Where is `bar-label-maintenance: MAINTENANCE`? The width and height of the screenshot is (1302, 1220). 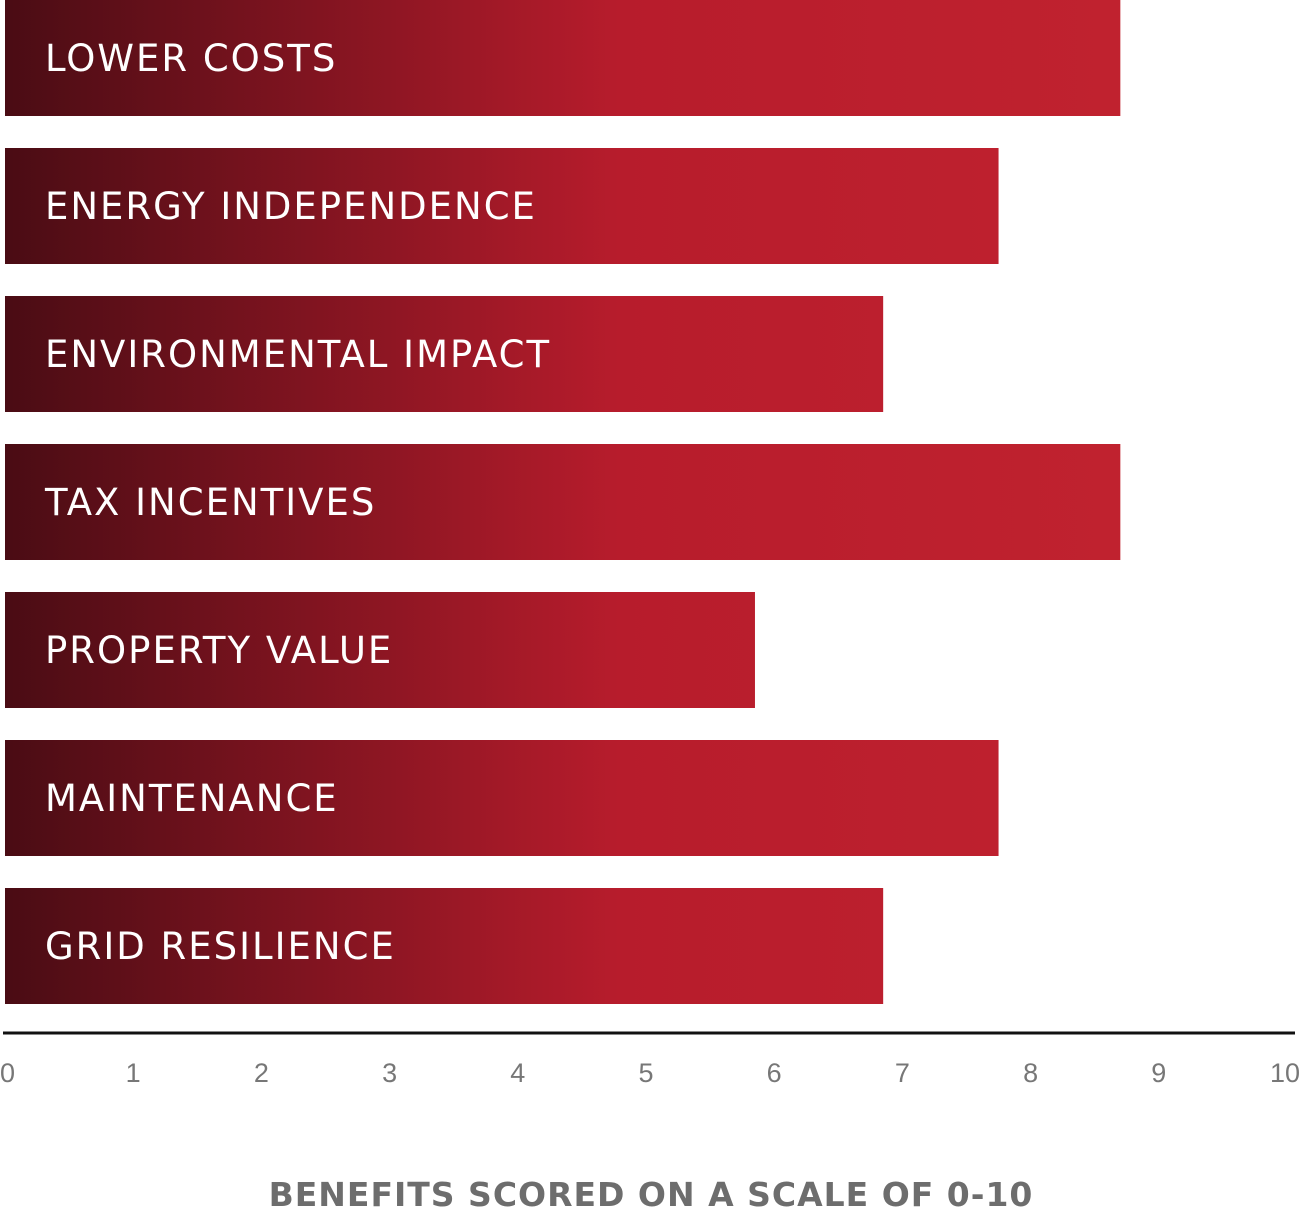
bar-label-maintenance: MAINTENANCE is located at coordinates (192, 798).